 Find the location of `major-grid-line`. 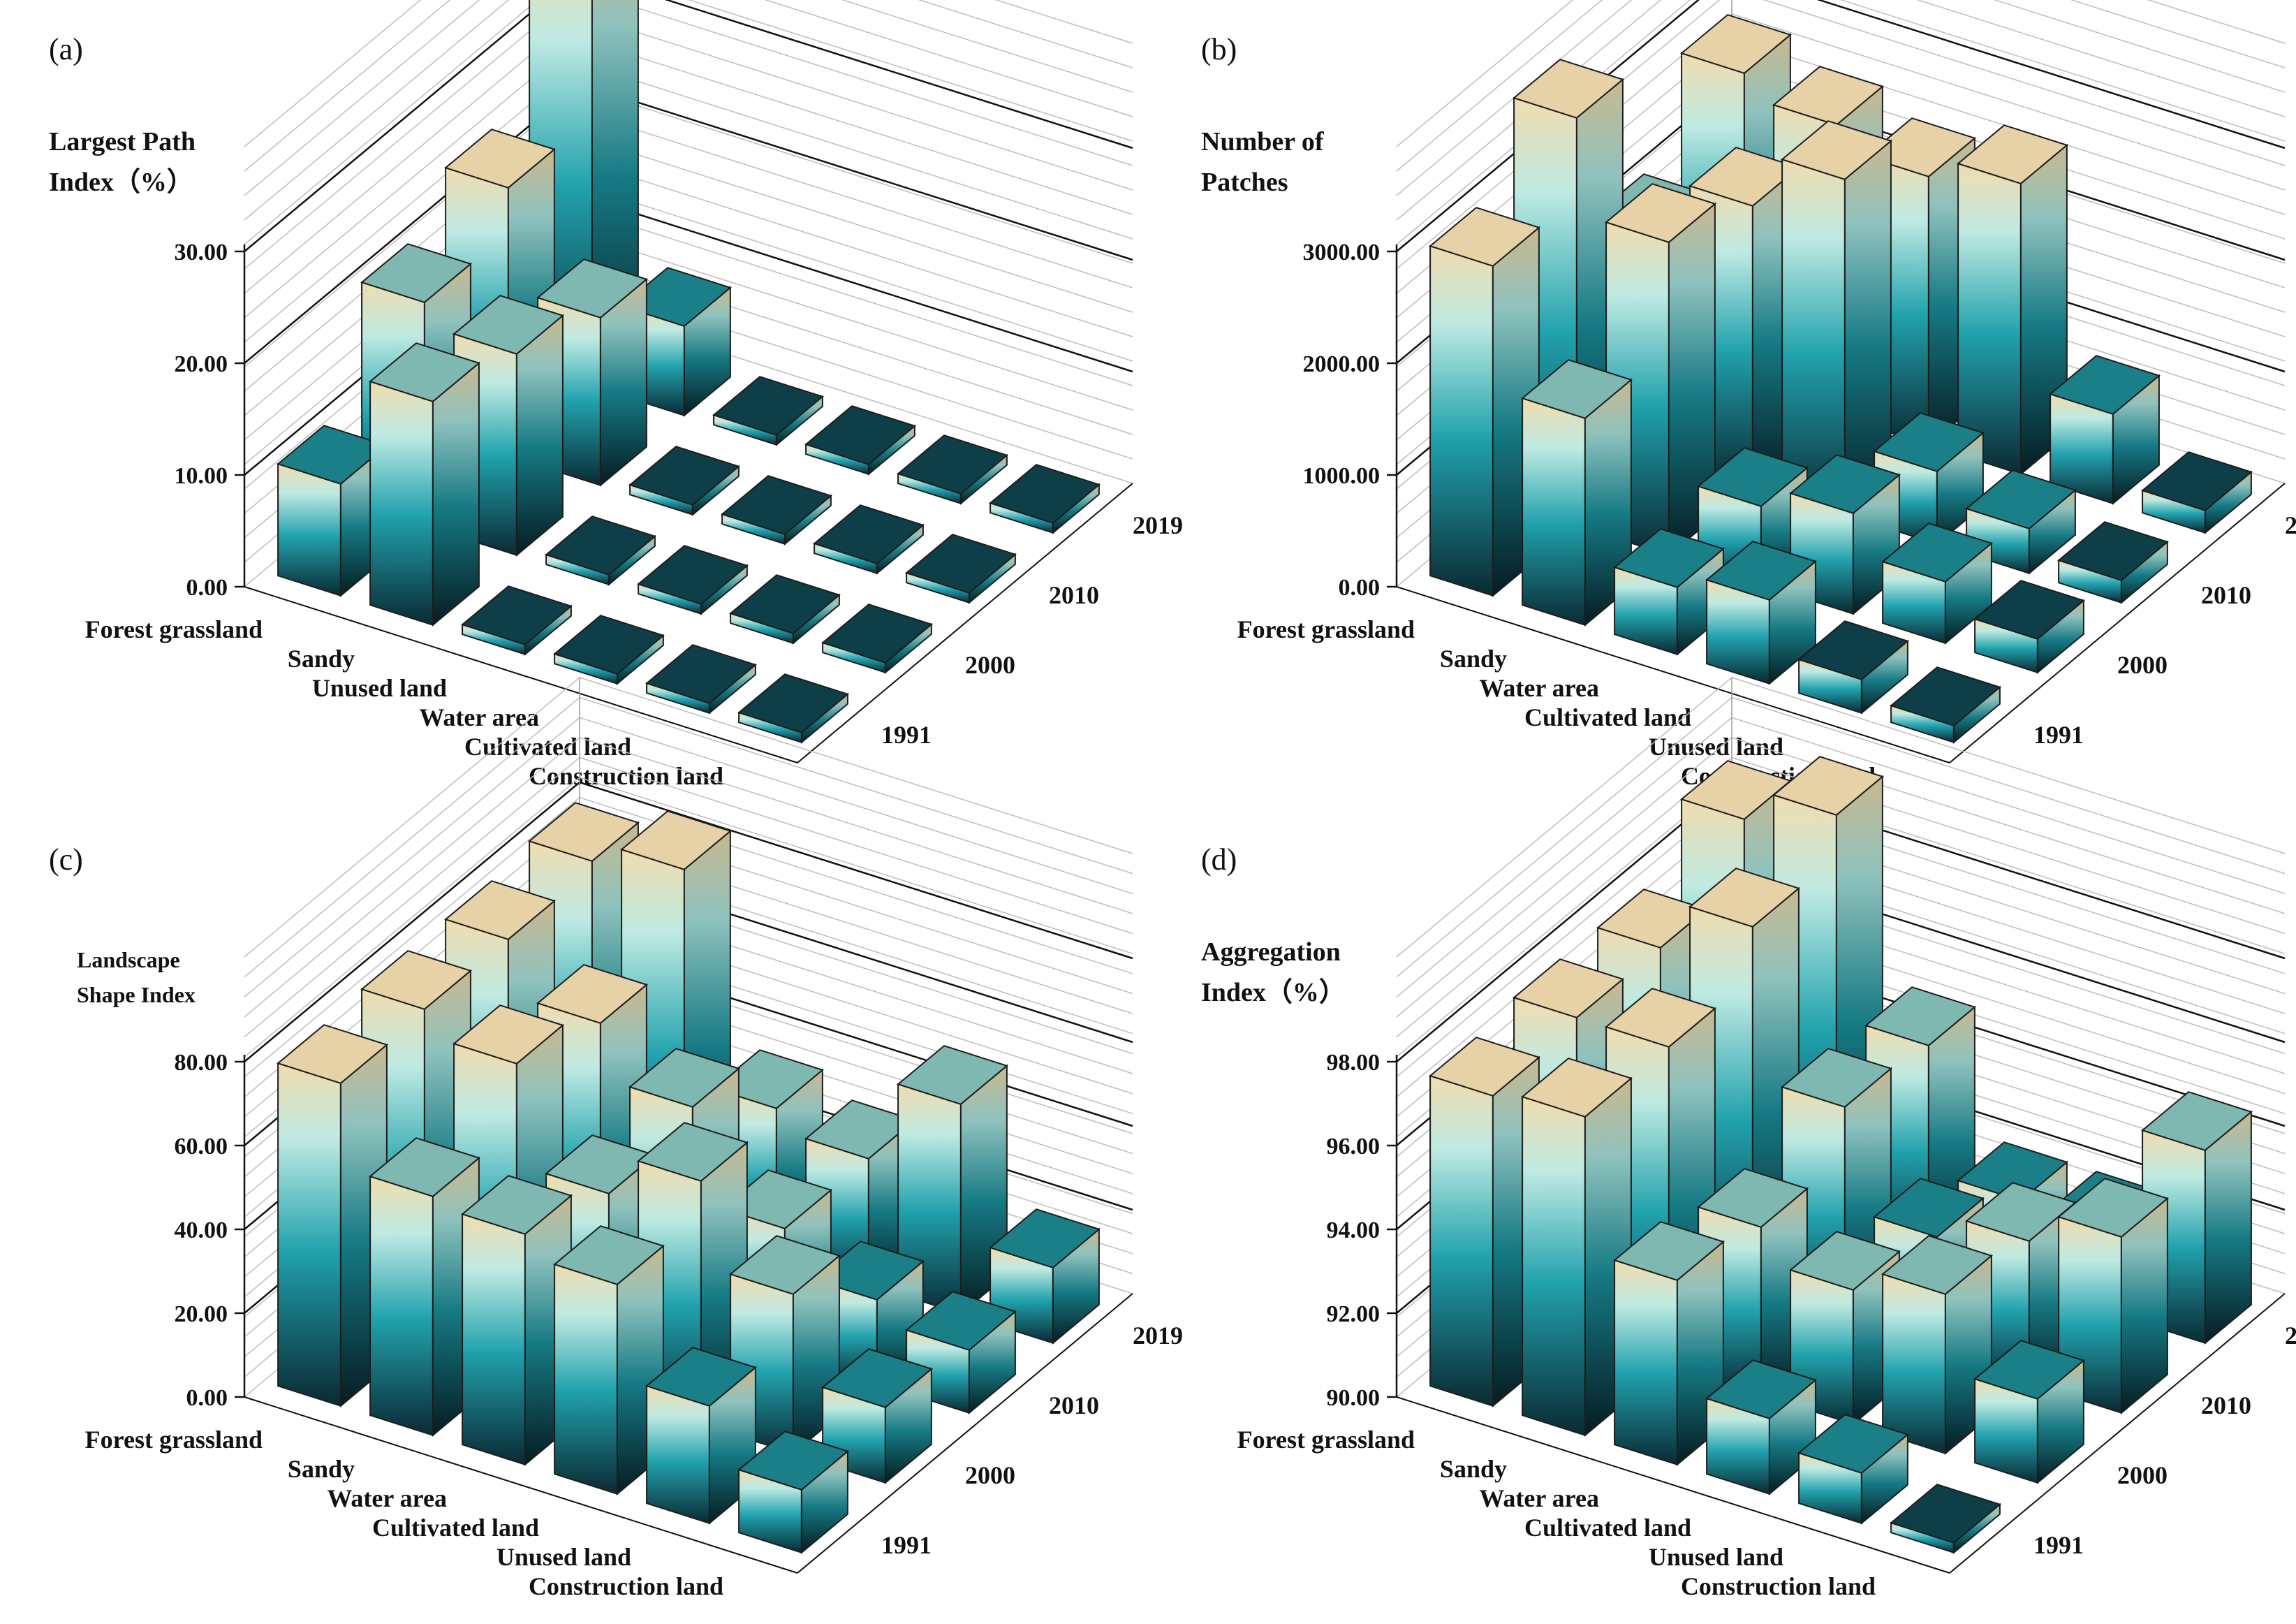

major-grid-line is located at coordinates (1841, 126).